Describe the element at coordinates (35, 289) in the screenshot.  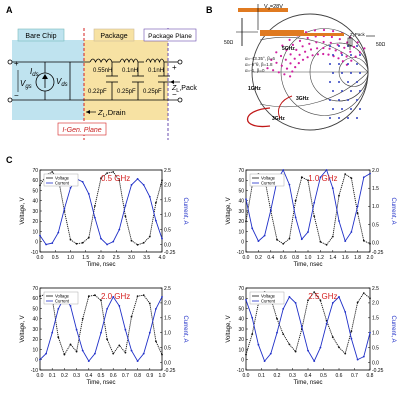
I see `y-tick-label: 70` at that location.